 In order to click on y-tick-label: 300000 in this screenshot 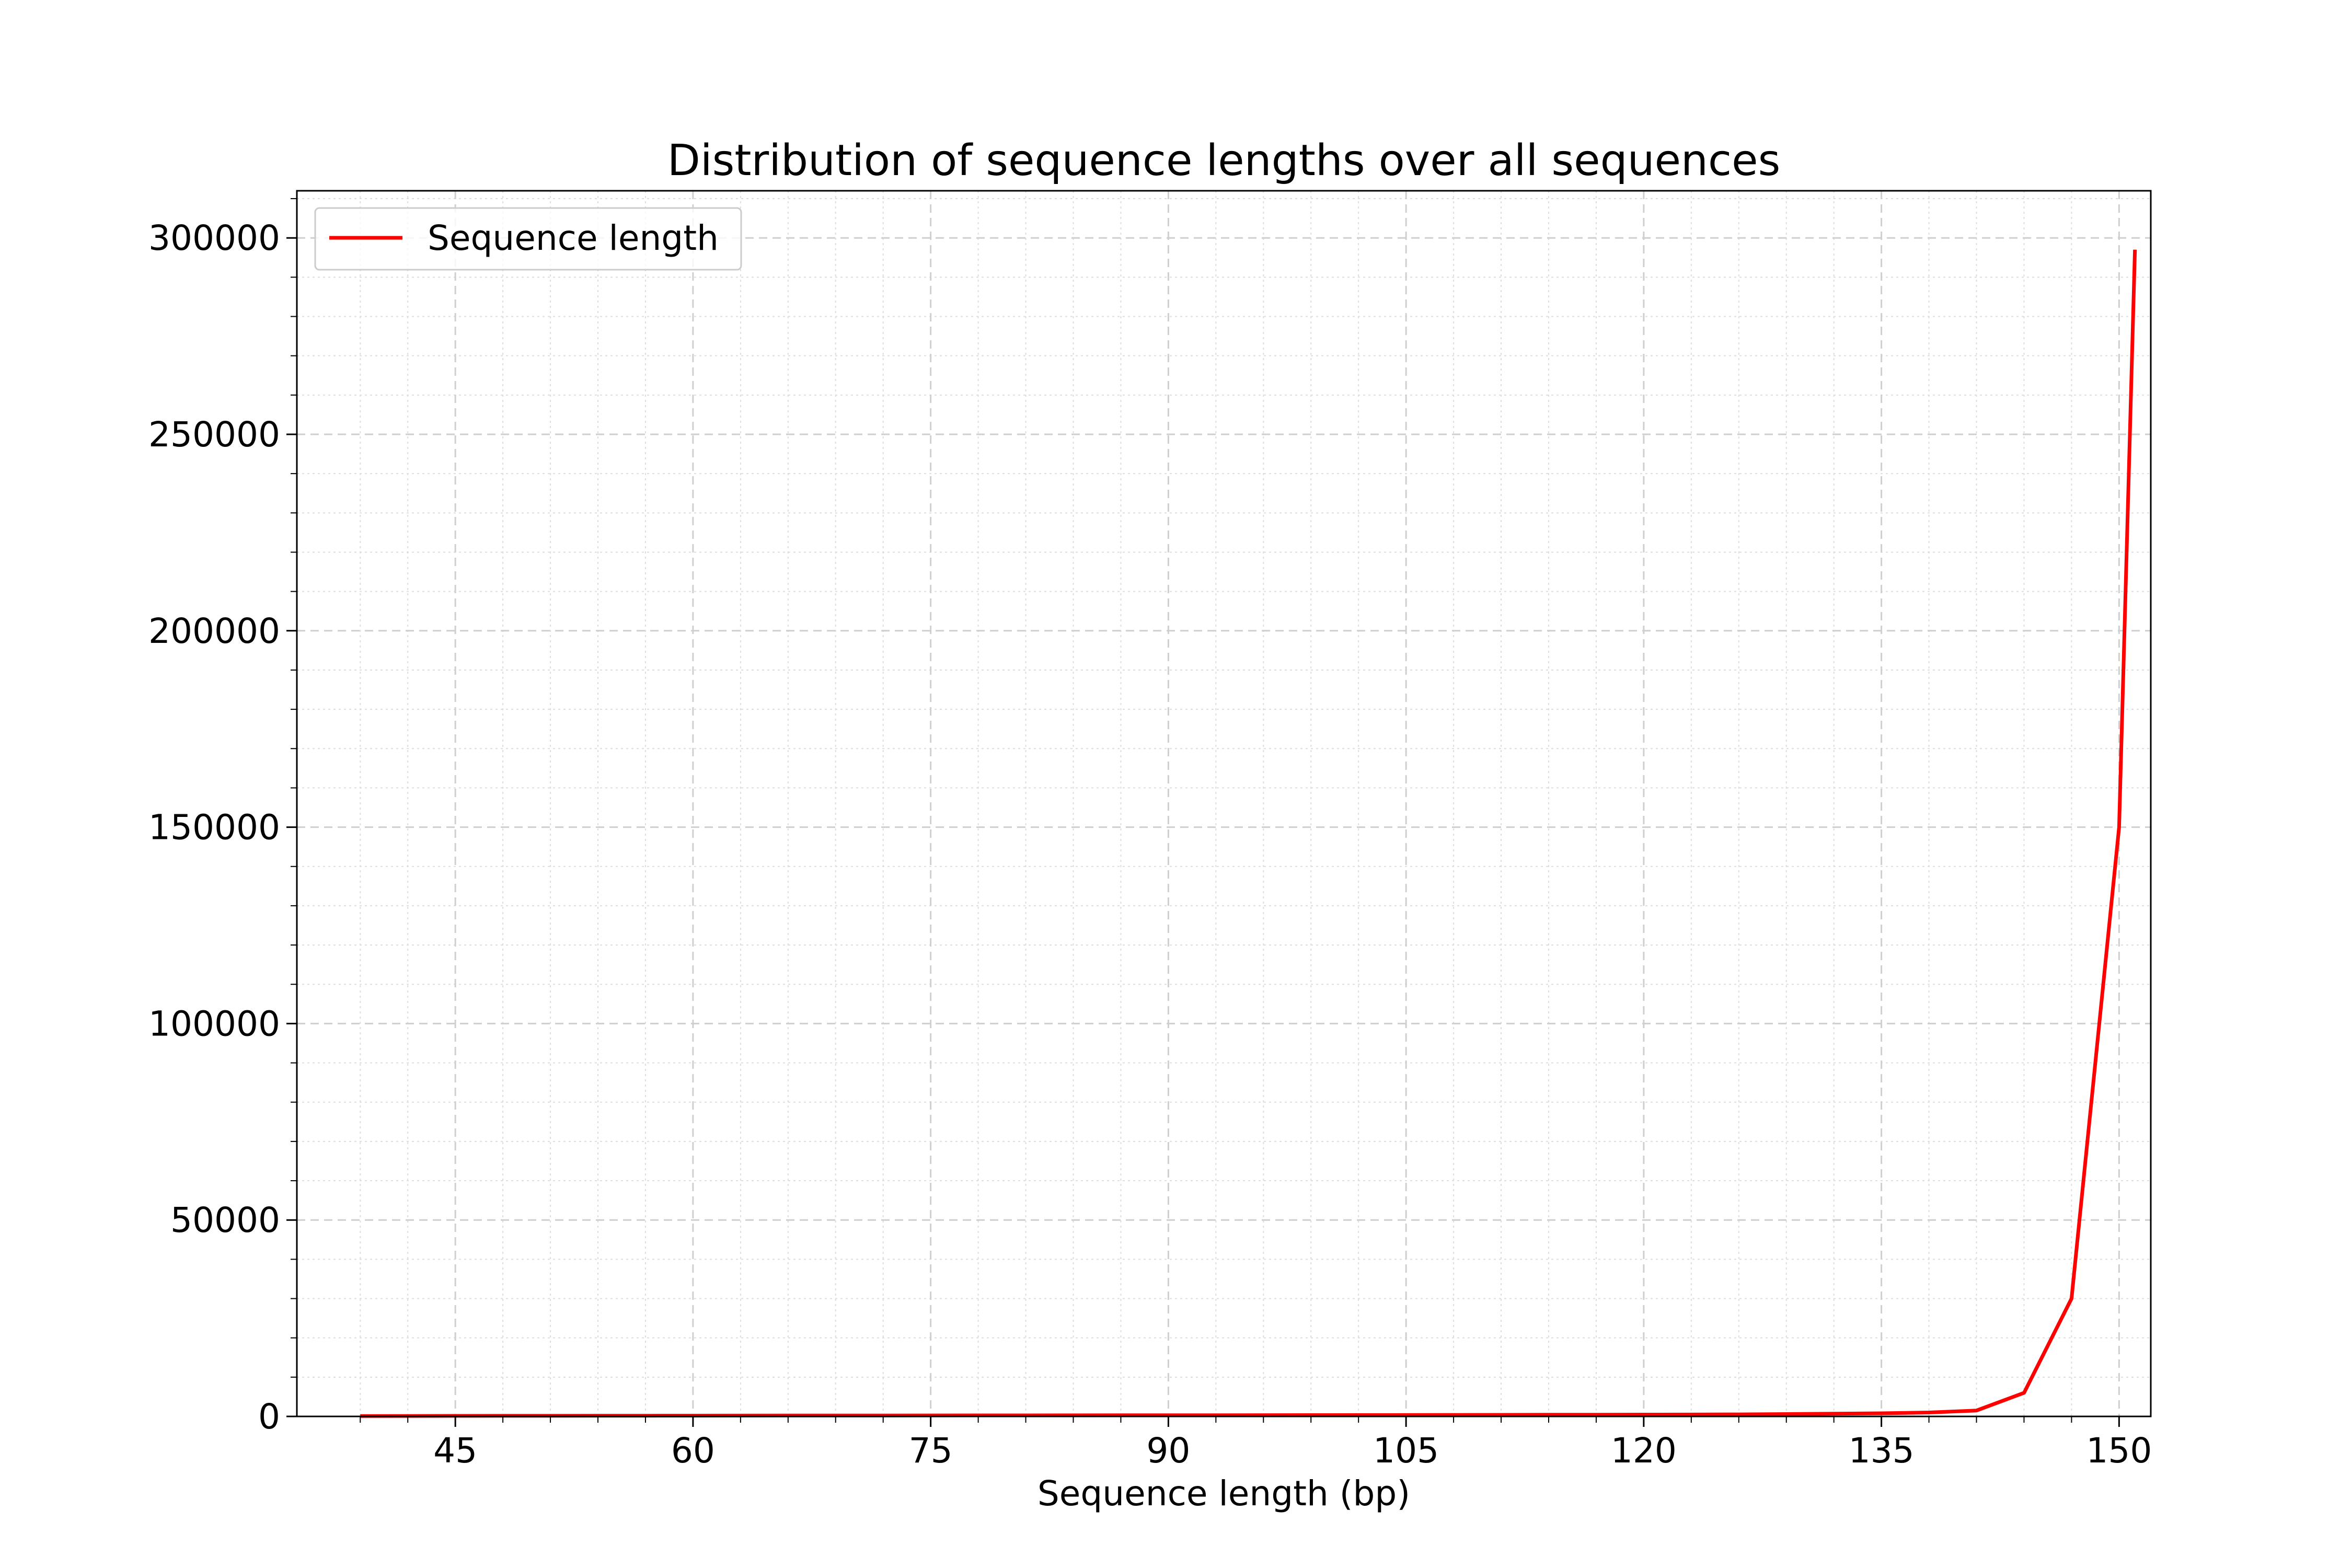, I will do `click(214, 238)`.